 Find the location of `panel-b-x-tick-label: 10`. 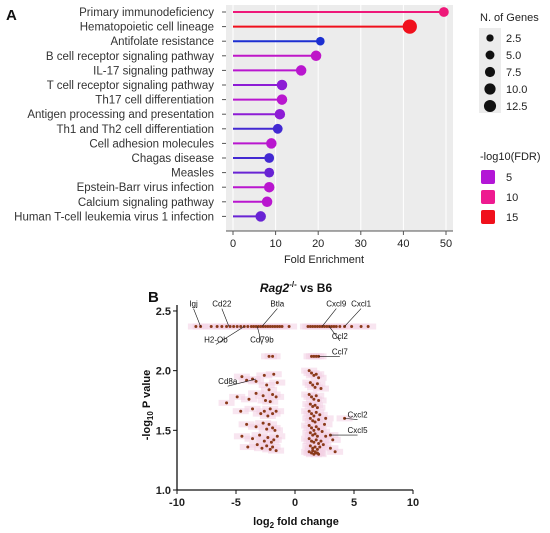

panel-b-x-tick-label: 10 is located at coordinates (413, 503).